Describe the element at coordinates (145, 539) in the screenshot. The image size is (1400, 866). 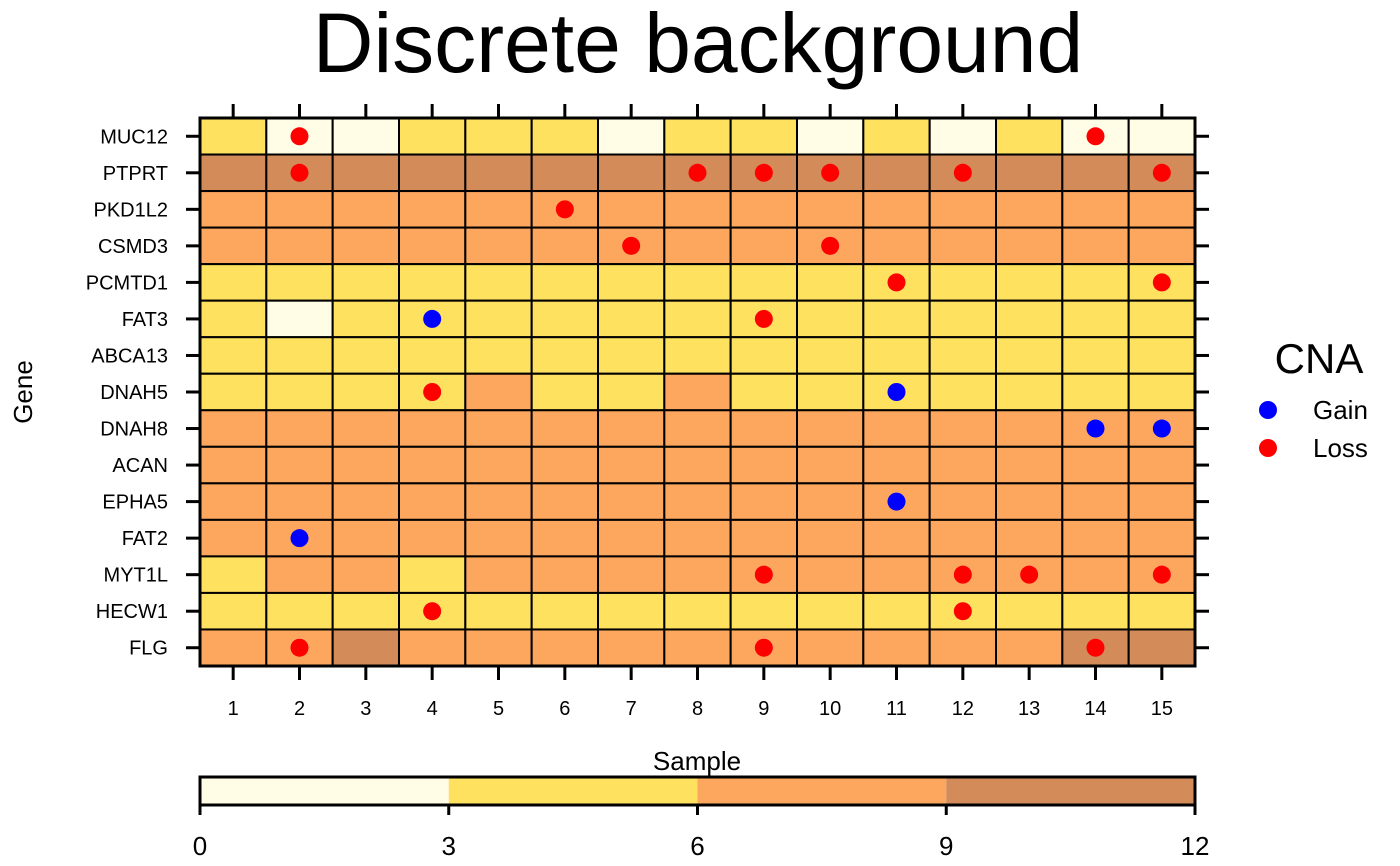
I see `gene-label: FAT2` at that location.